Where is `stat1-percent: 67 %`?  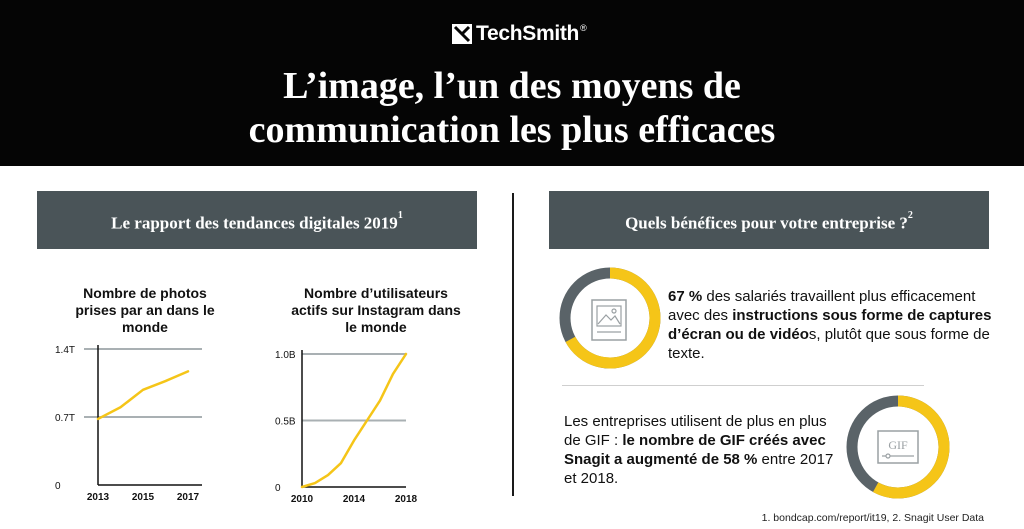
stat1-percent: 67 % is located at coordinates (685, 296).